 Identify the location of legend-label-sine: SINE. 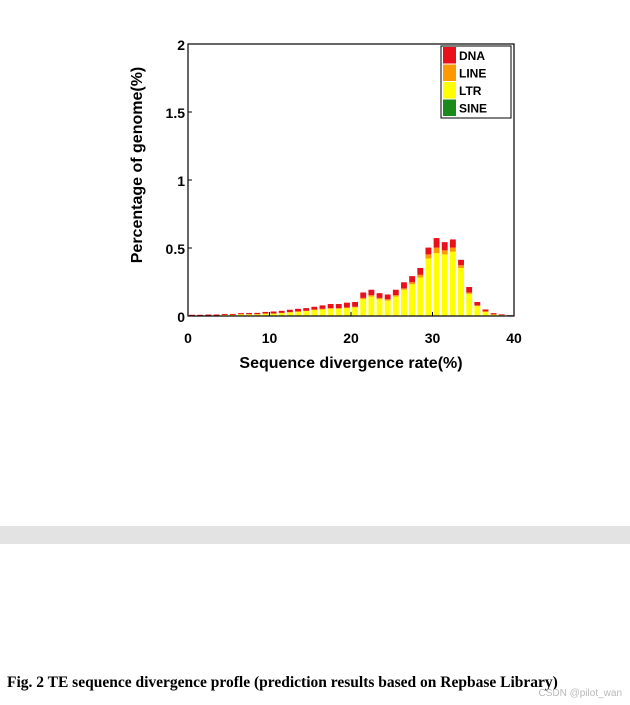
(473, 109).